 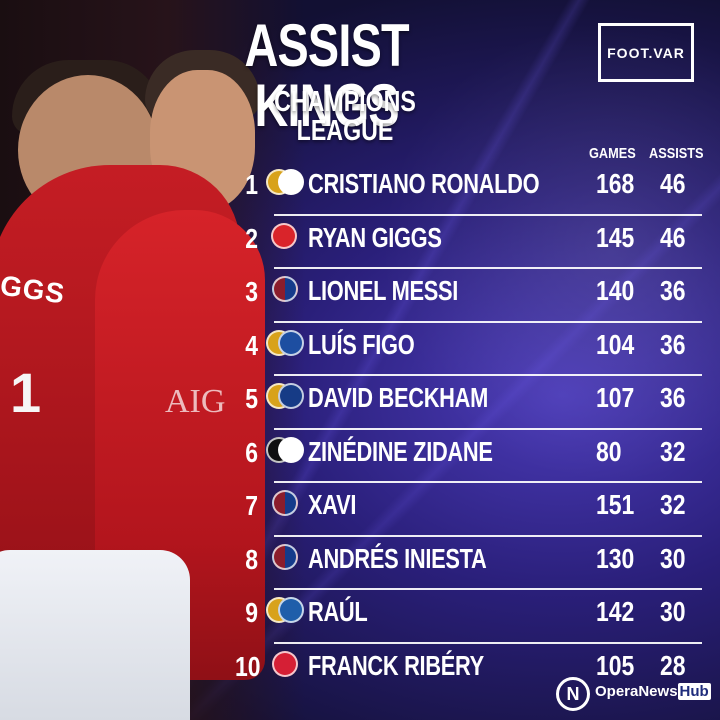 I want to click on assists-value: 28, so click(x=673, y=665).